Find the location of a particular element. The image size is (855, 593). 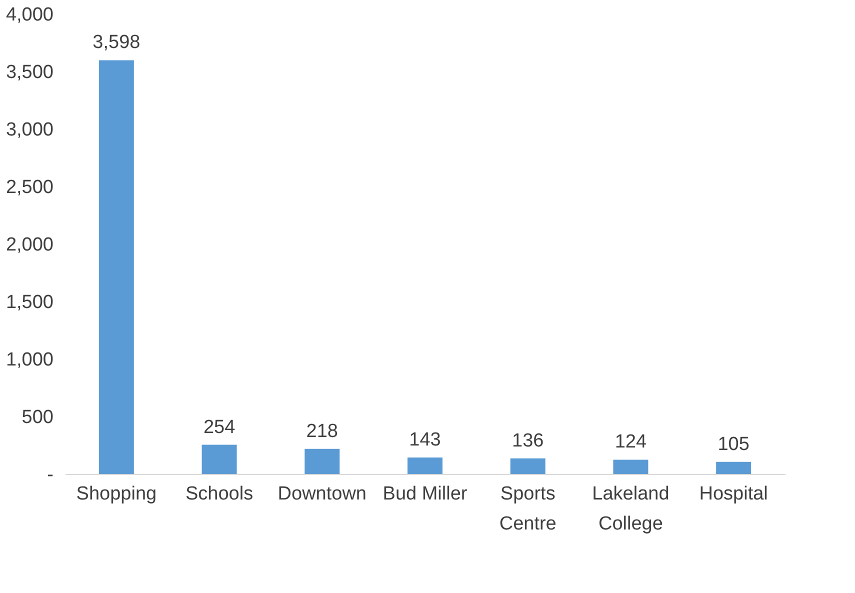

data-label: 254 is located at coordinates (219, 427).